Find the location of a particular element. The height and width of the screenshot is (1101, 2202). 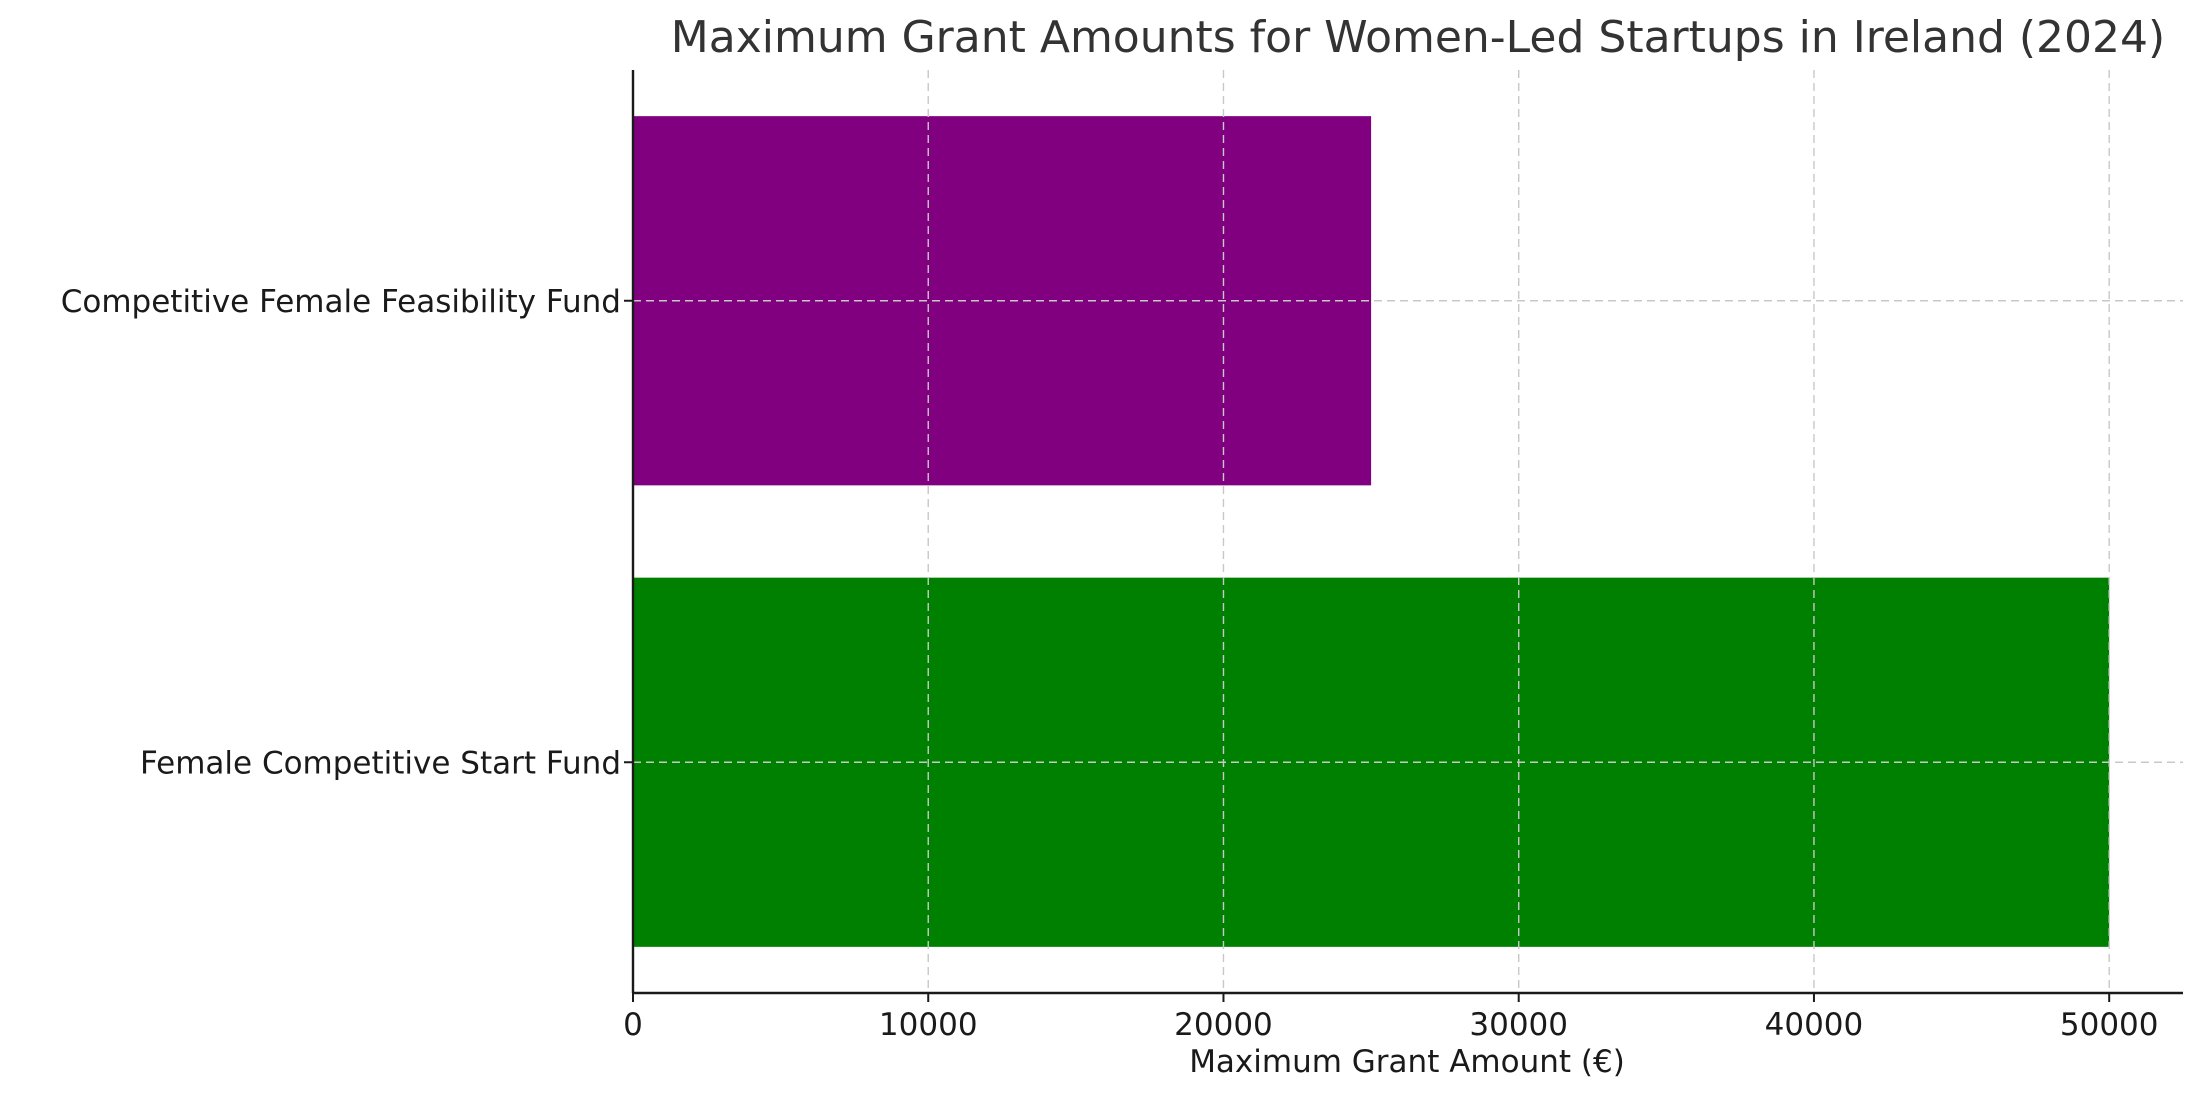

y-tick-label-0: Female Competitive Start Fund is located at coordinates (380, 763).